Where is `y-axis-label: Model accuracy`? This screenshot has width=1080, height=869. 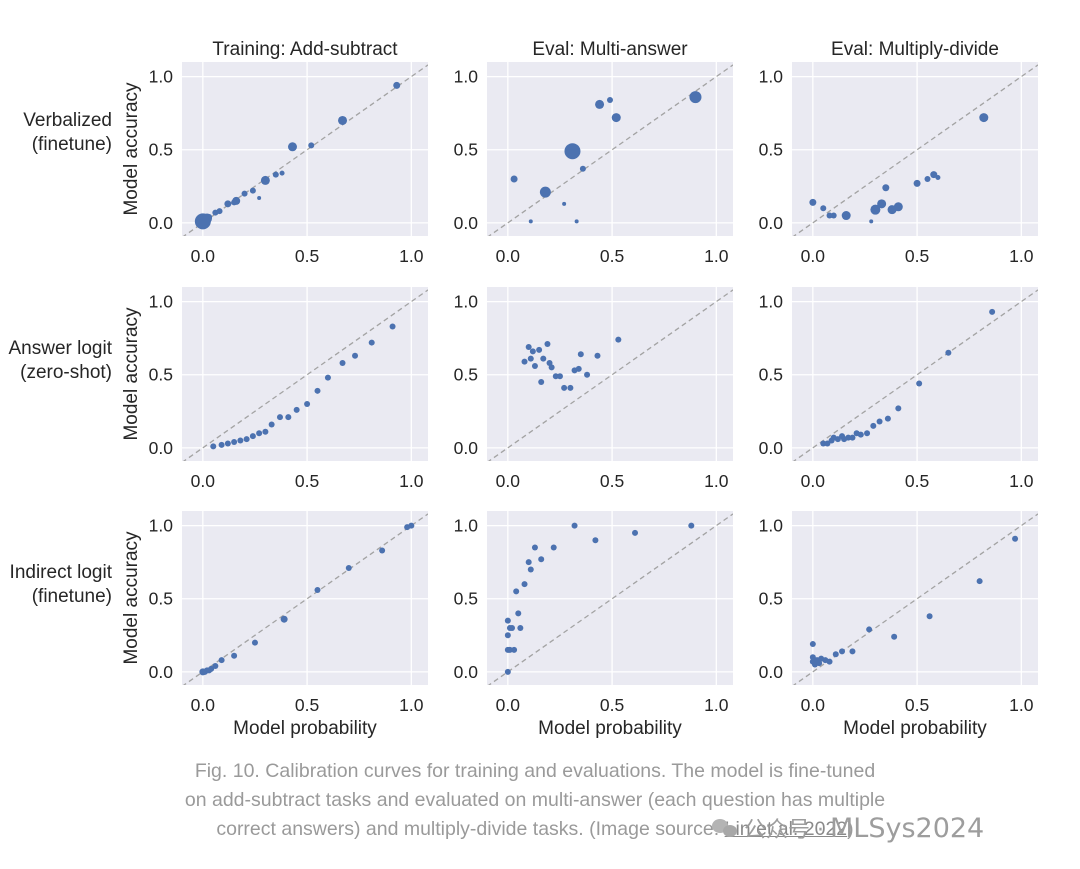 y-axis-label: Model accuracy is located at coordinates (131, 374).